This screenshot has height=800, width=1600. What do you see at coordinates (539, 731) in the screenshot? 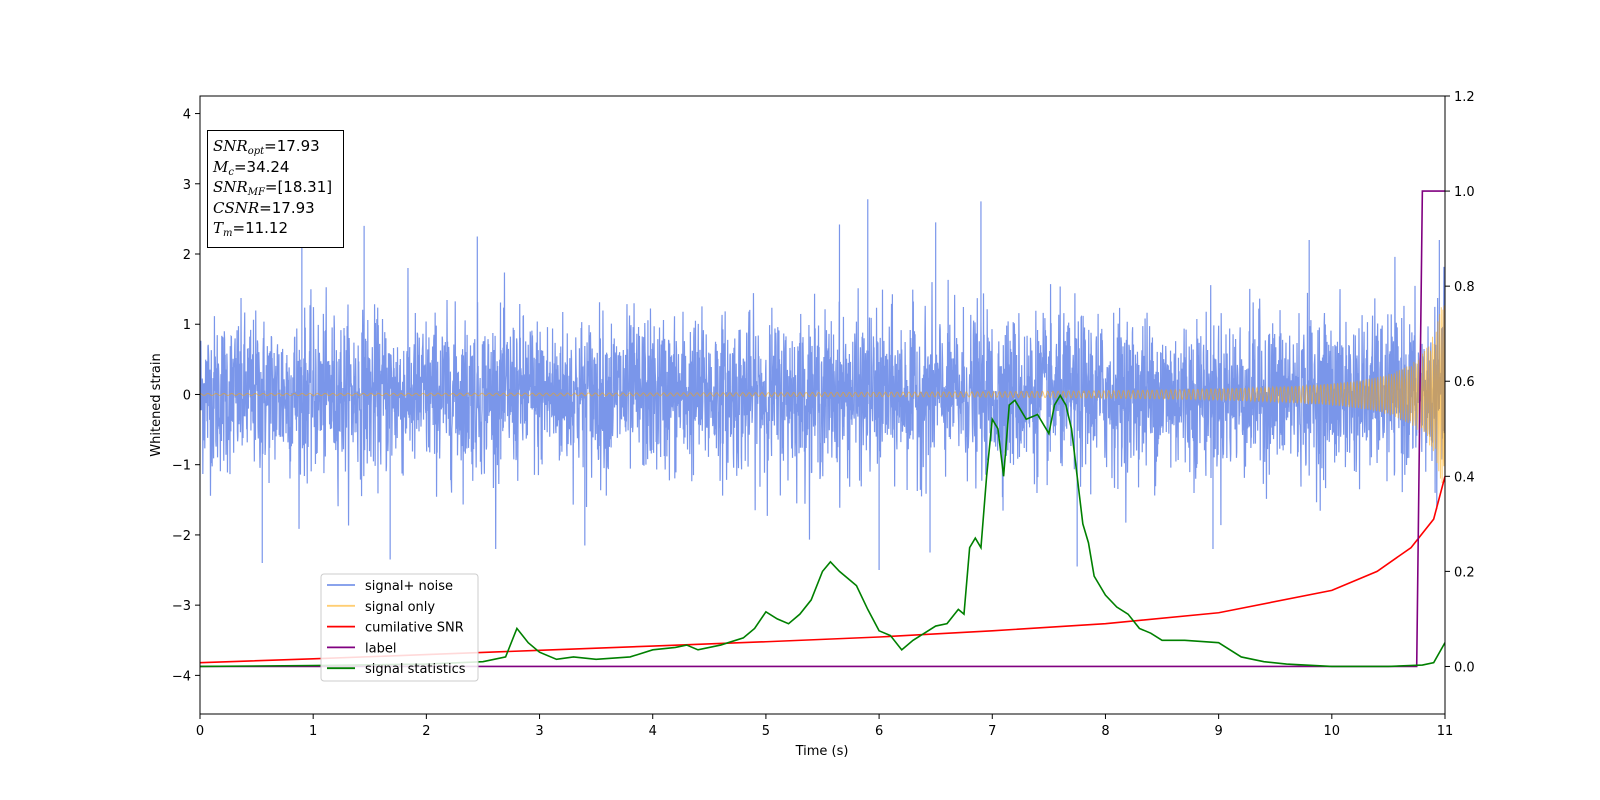
I see `x-tick-label: 3` at bounding box center [539, 731].